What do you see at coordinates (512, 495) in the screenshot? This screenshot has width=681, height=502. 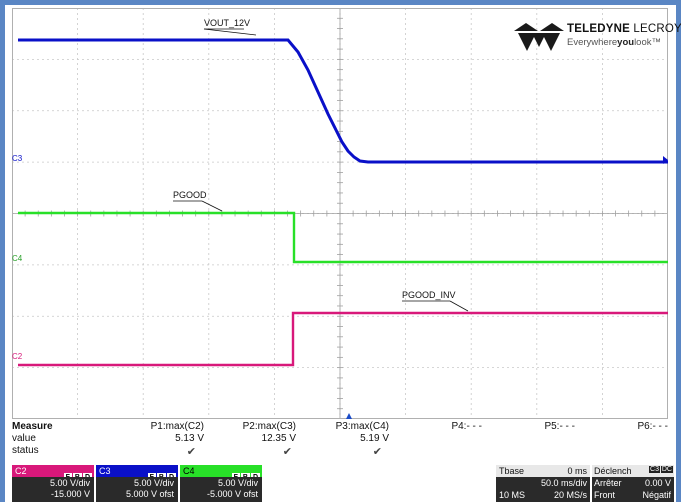 I see `timebase-samples: 10 MS` at bounding box center [512, 495].